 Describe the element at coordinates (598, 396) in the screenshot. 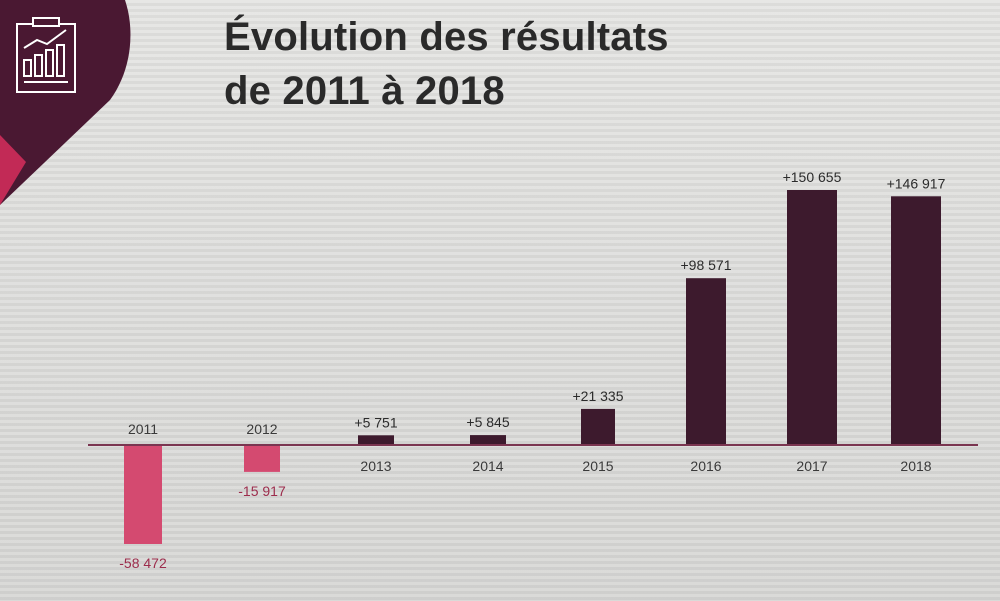

I see `value-label-2015: +21 335` at that location.